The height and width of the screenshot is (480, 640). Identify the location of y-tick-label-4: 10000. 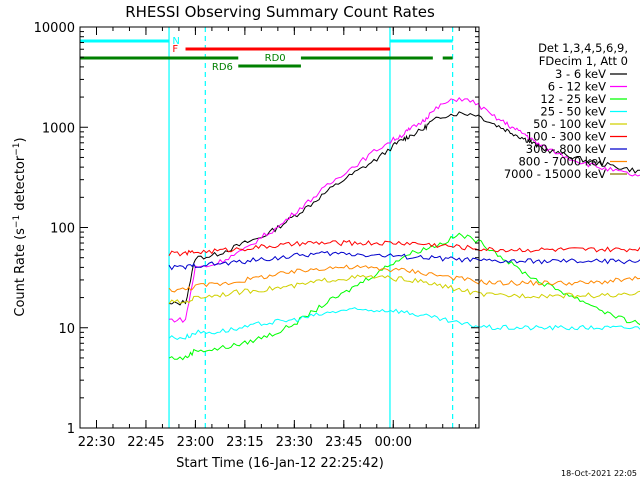
(54, 28).